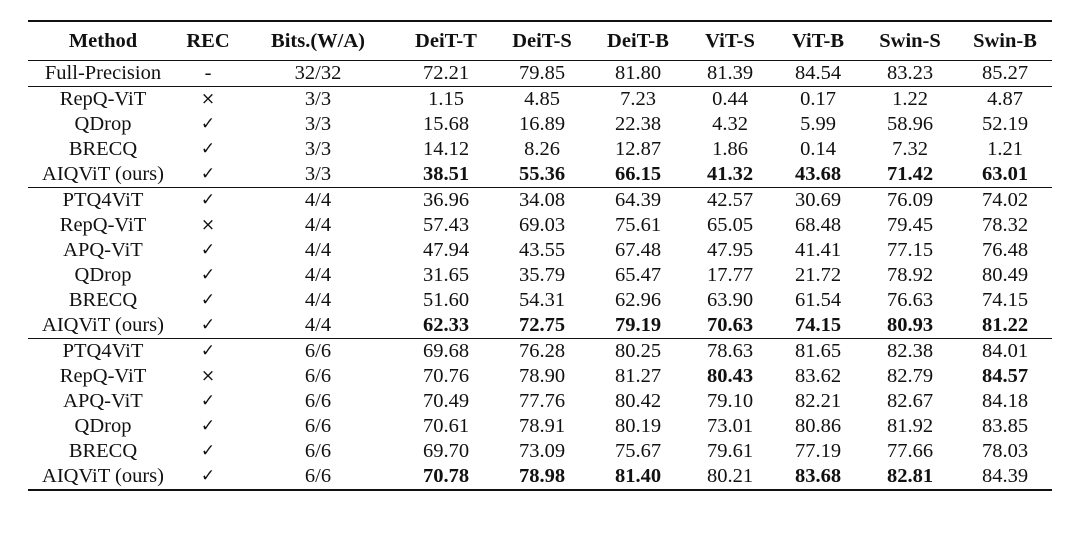 The height and width of the screenshot is (548, 1080). I want to click on cell-vit-s: 70.63, so click(730, 325).